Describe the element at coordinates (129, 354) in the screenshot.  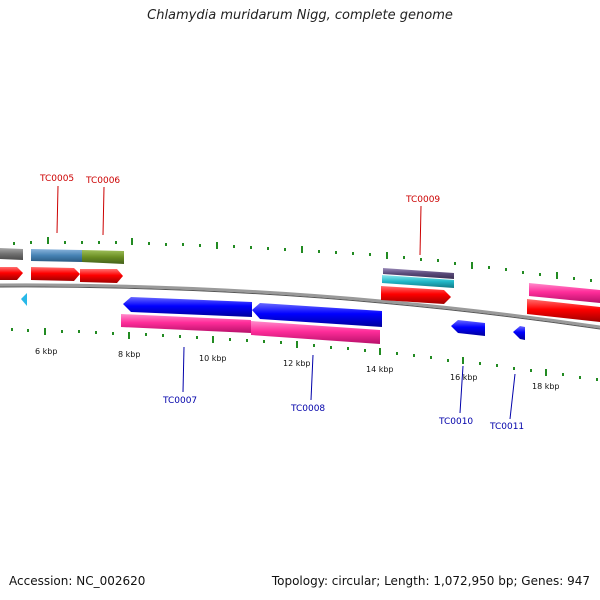
I see `scale-label-8kbp: 8 kbp` at that location.